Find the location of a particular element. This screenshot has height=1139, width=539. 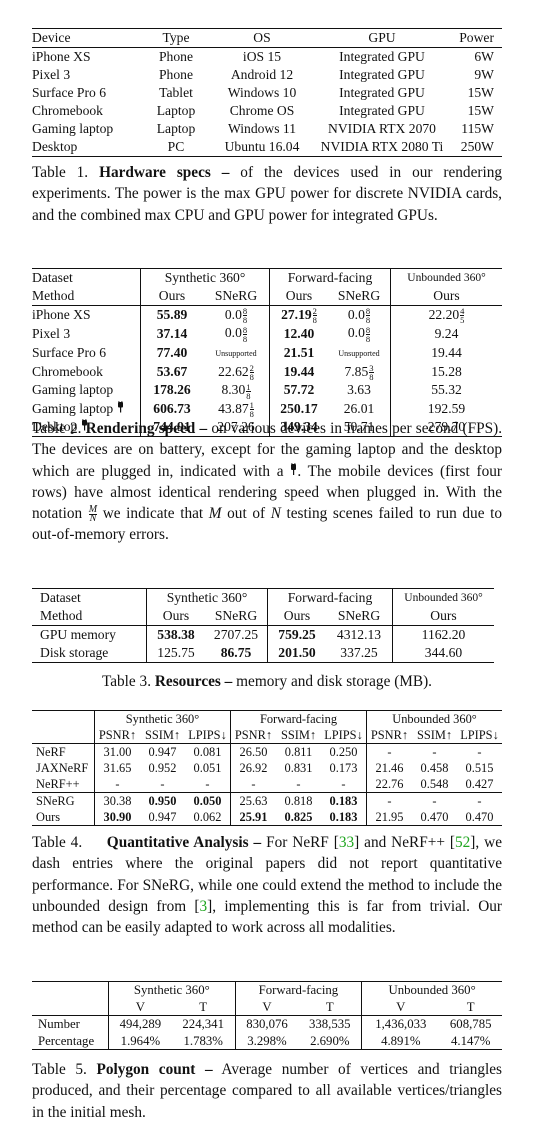

col-header-gpu: GPU is located at coordinates (382, 37).